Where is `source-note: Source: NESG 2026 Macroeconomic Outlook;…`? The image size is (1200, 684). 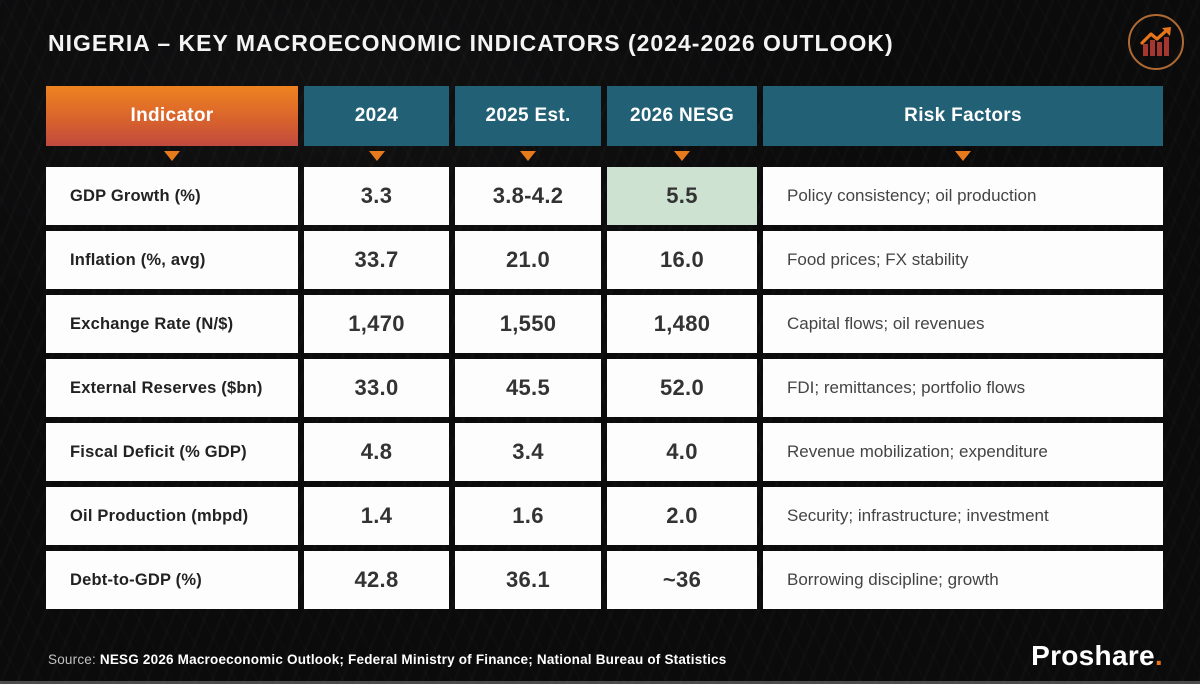 source-note: Source: NESG 2026 Macroeconomic Outlook;… is located at coordinates (387, 659).